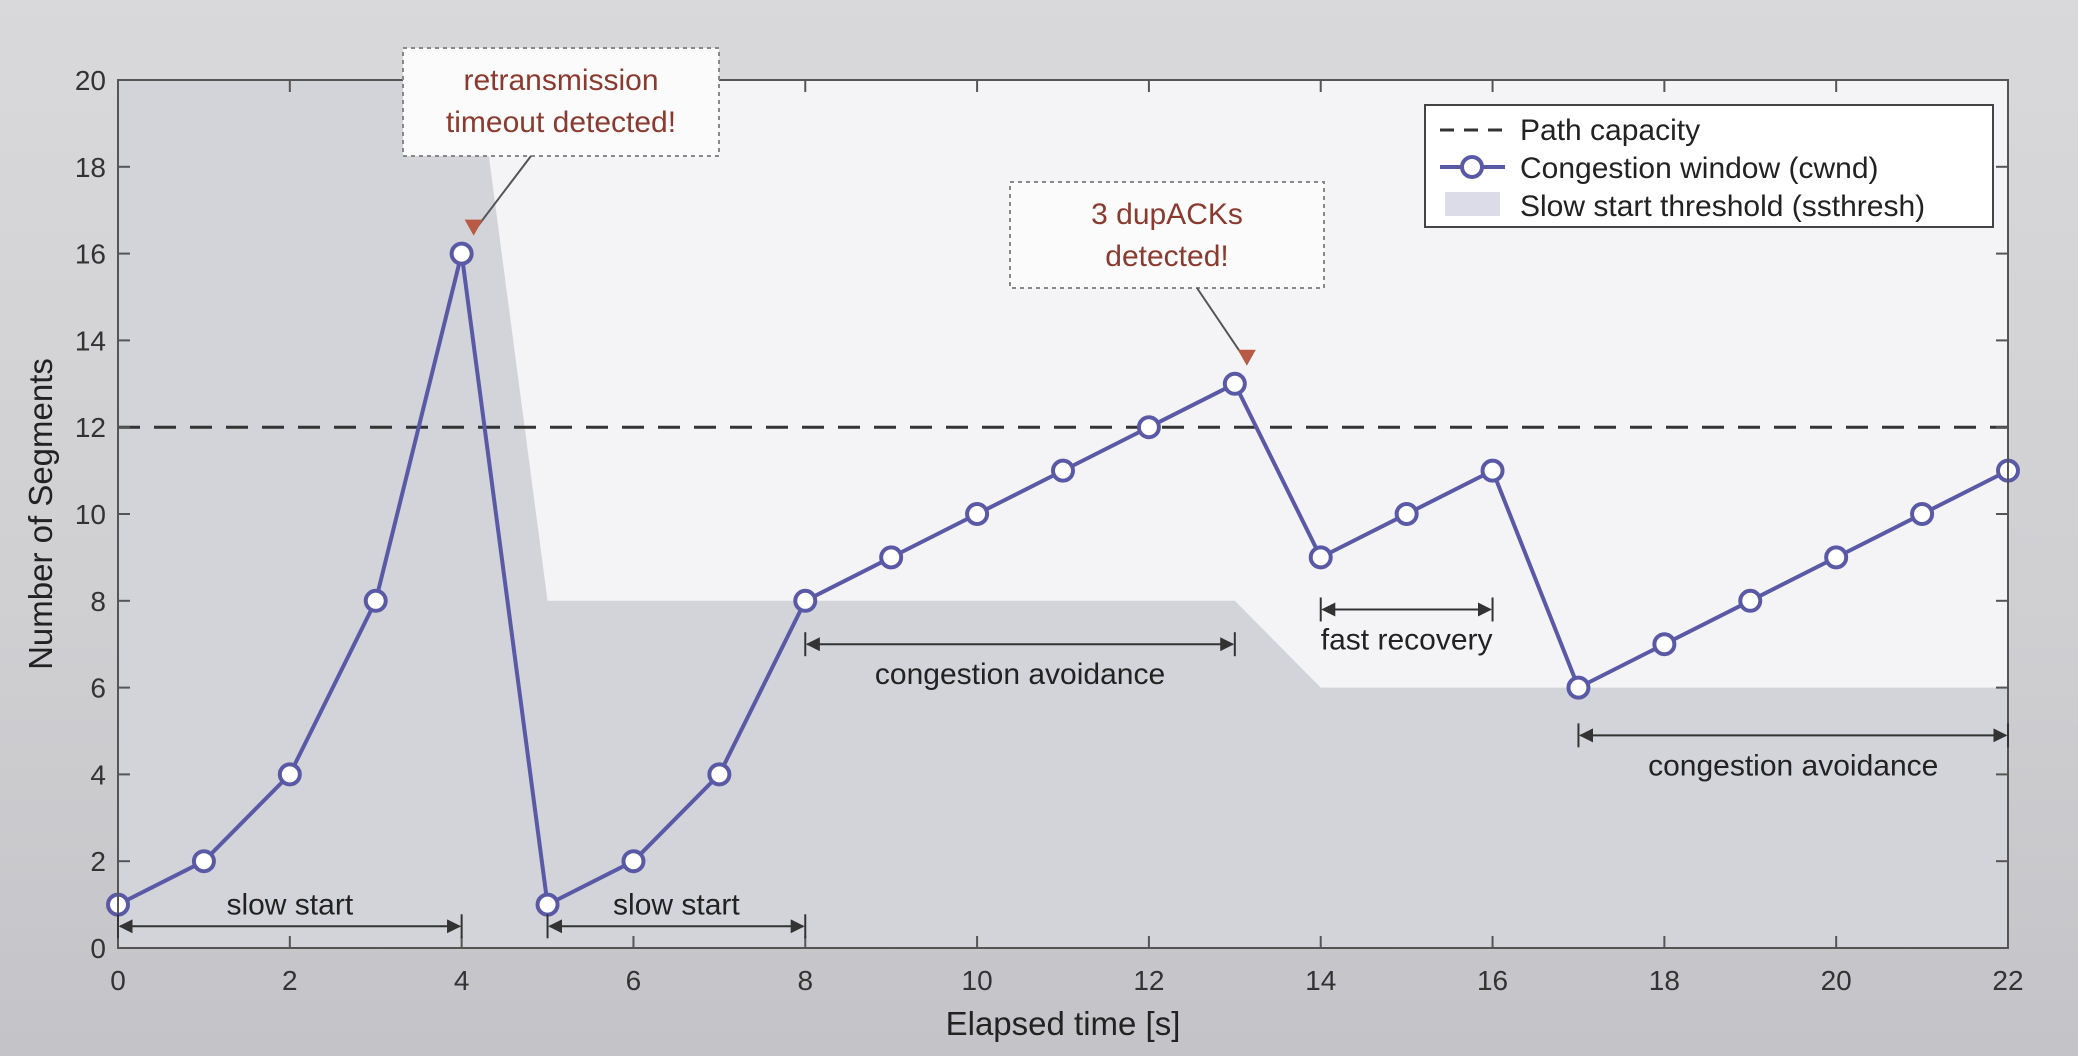 This screenshot has width=2078, height=1056. Describe the element at coordinates (1167, 214) in the screenshot. I see `callout-text-line: 3 dupACKs` at that location.